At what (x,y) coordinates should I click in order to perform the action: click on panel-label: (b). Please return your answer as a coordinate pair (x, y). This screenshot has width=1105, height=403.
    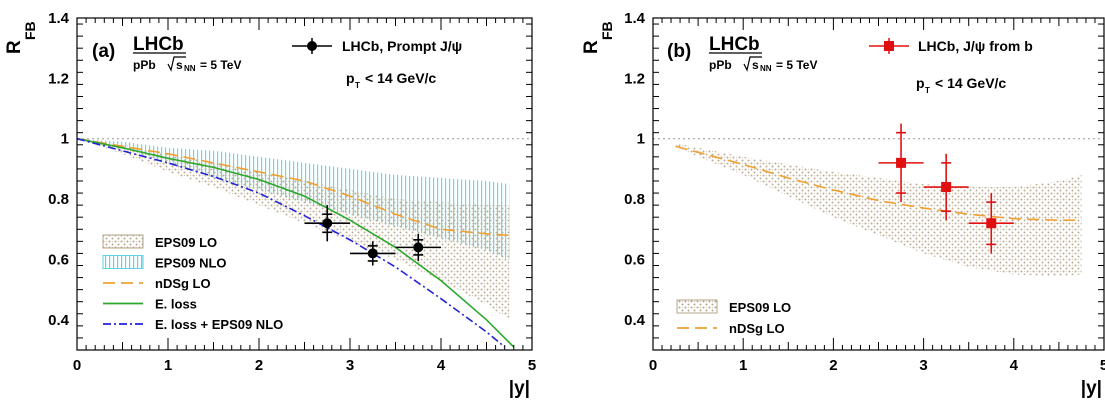
    Looking at the image, I should click on (679, 51).